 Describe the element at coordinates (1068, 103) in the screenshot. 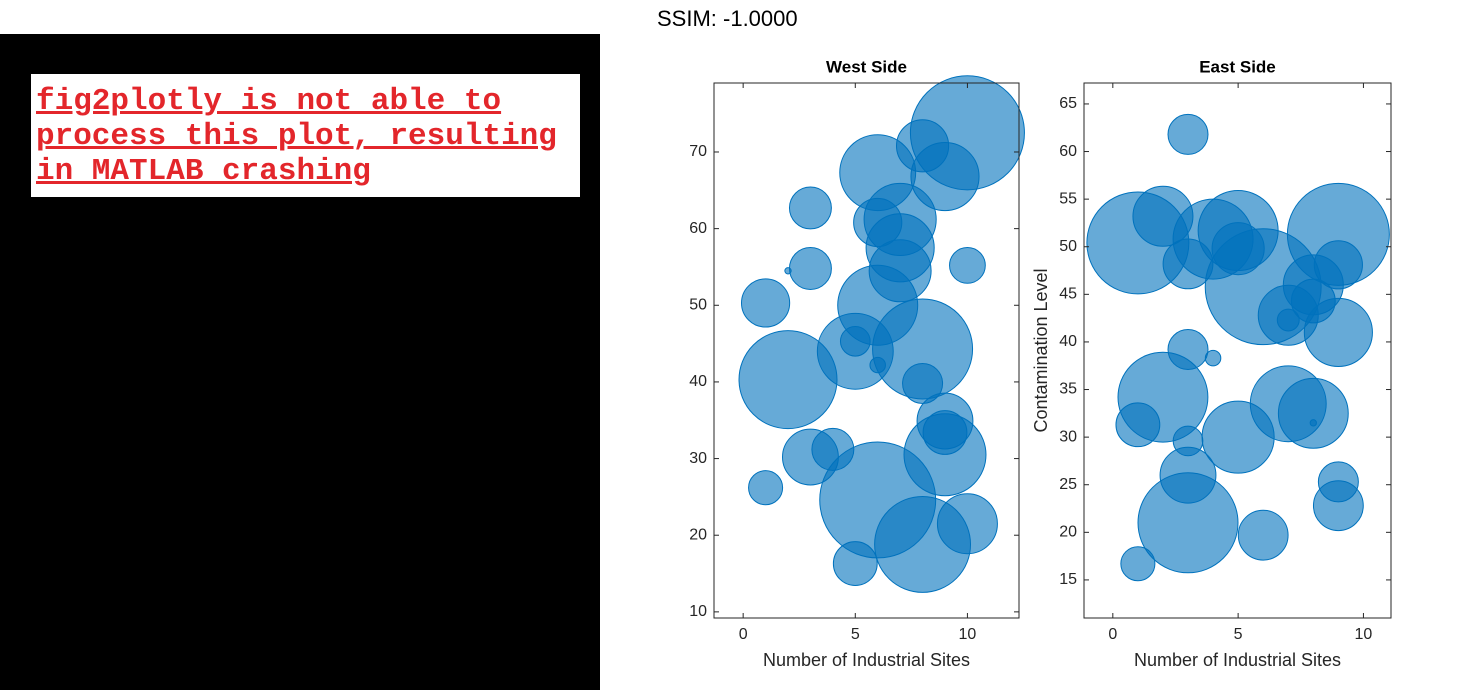

I see `y-tick-label: 65` at that location.